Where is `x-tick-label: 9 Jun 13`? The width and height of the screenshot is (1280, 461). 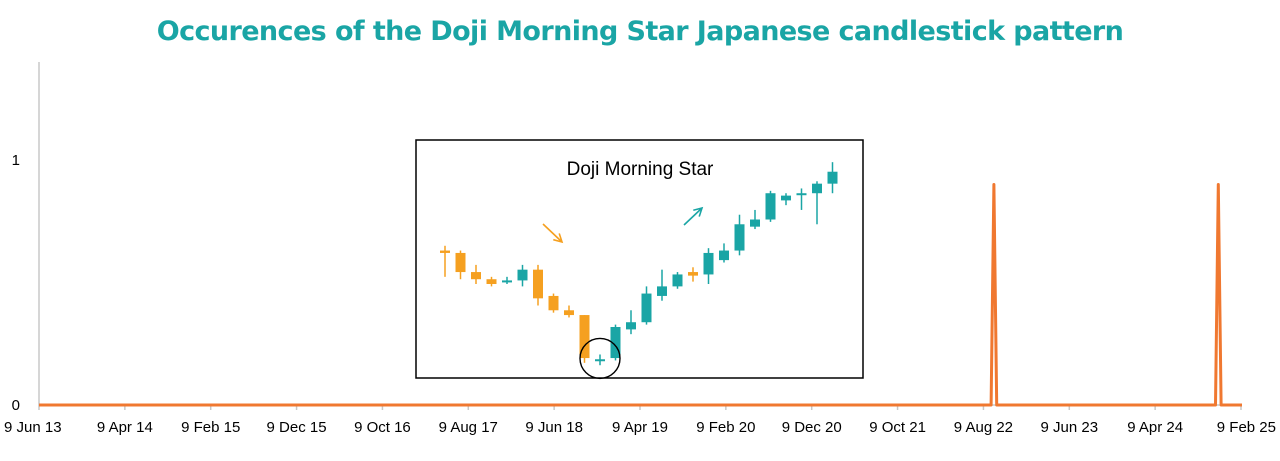
x-tick-label: 9 Jun 13 is located at coordinates (33, 427).